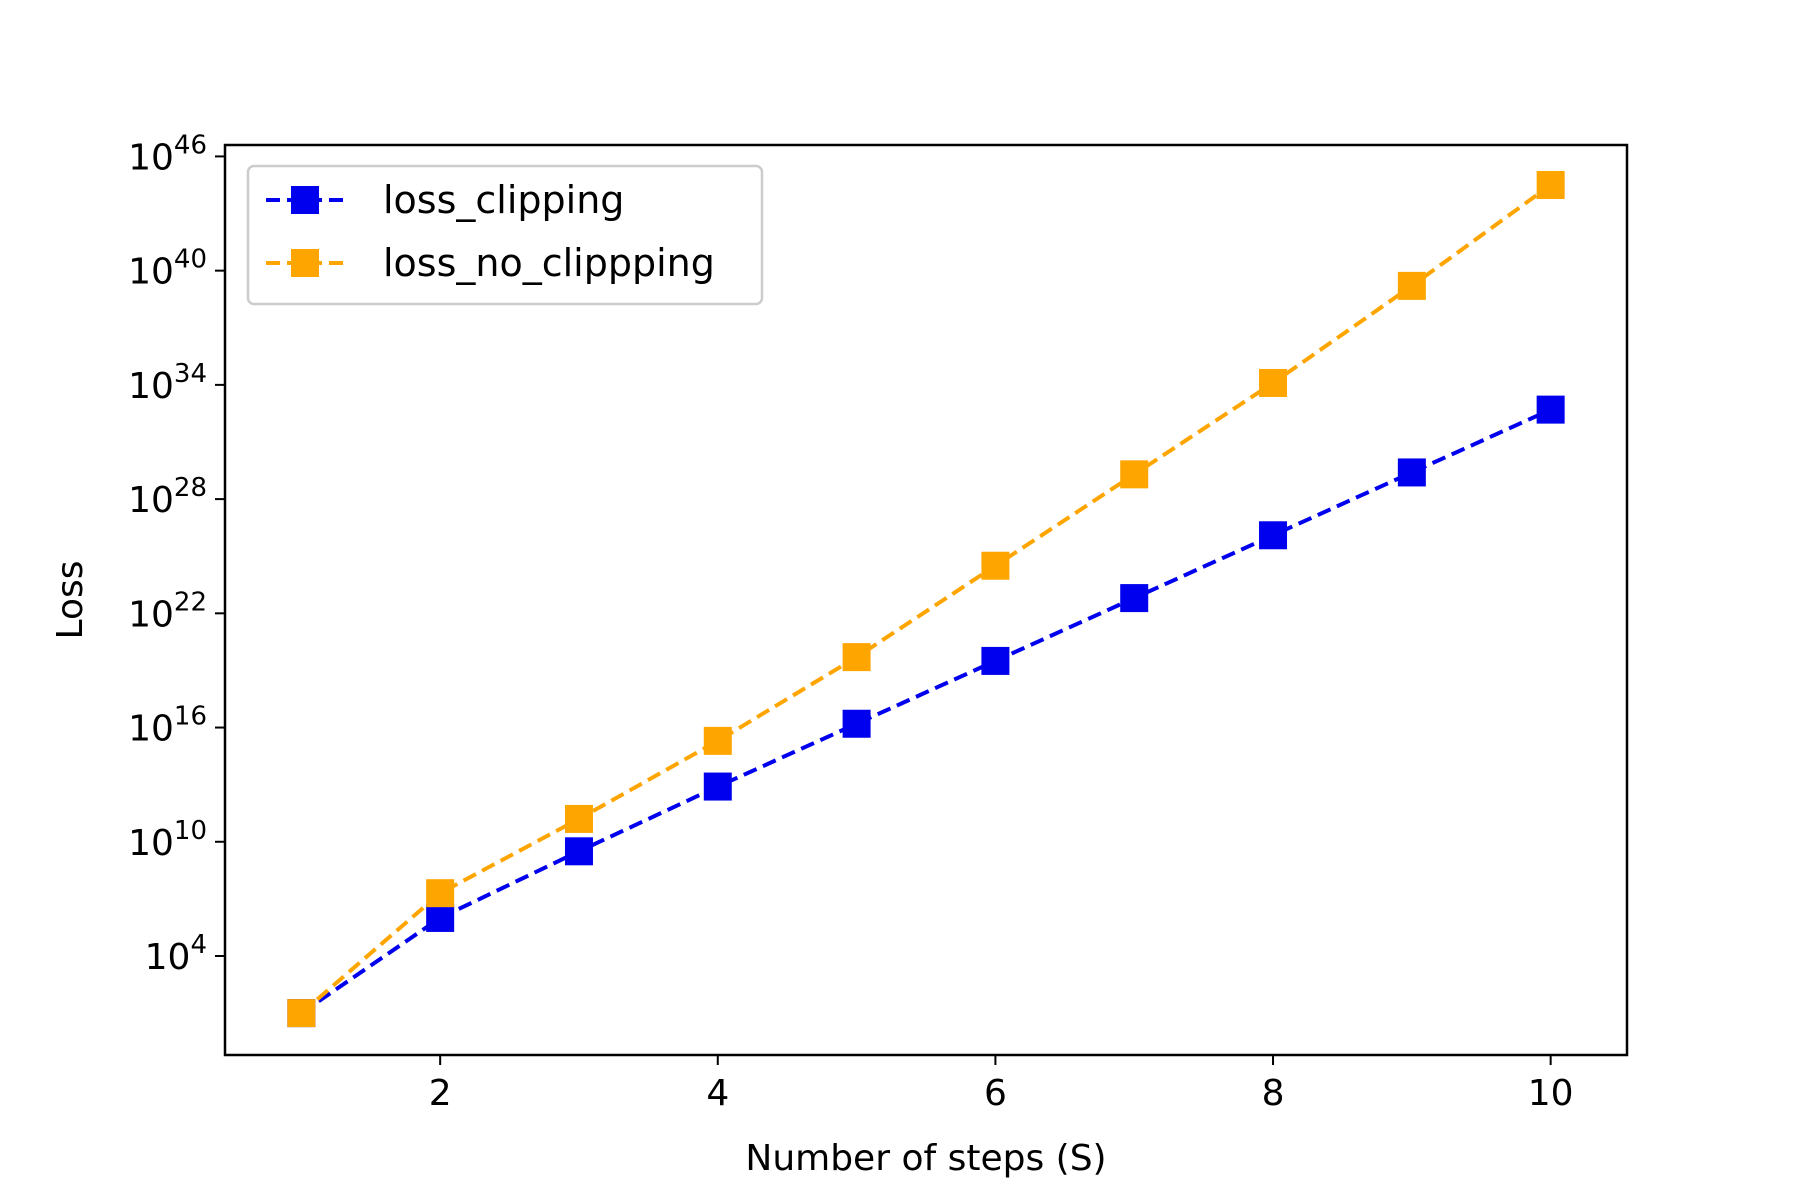 This screenshot has width=1800, height=1200. What do you see at coordinates (440, 1093) in the screenshot?
I see `x-tick-label: 2` at bounding box center [440, 1093].